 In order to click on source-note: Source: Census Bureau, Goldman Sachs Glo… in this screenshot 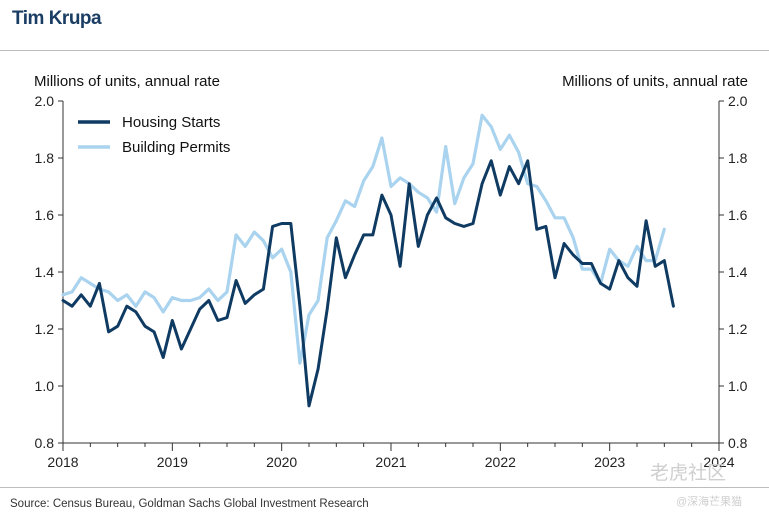, I will do `click(189, 504)`.